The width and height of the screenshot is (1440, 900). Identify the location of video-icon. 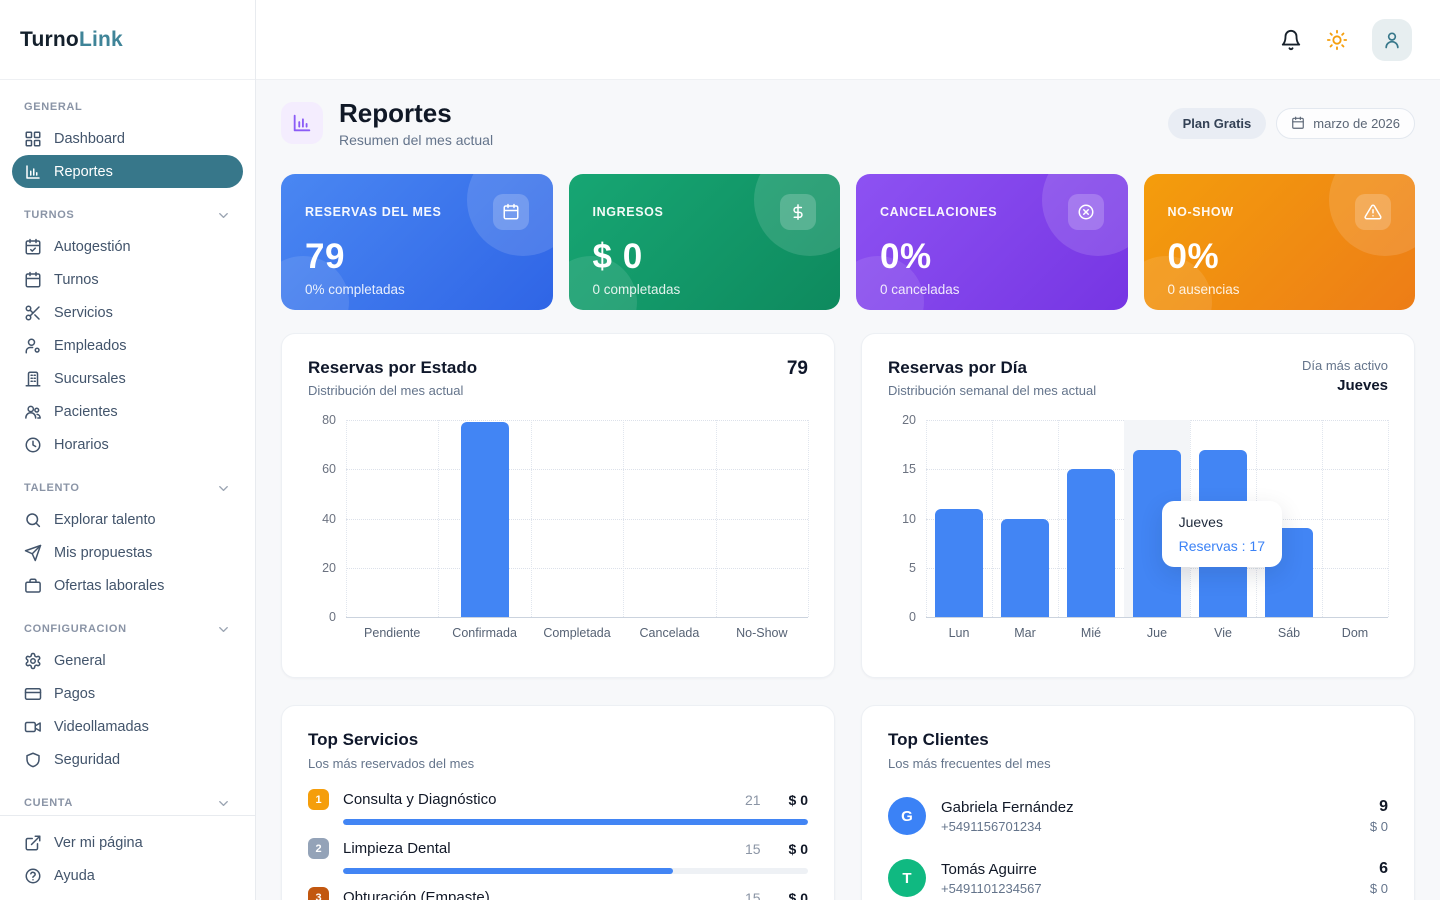
(33, 727).